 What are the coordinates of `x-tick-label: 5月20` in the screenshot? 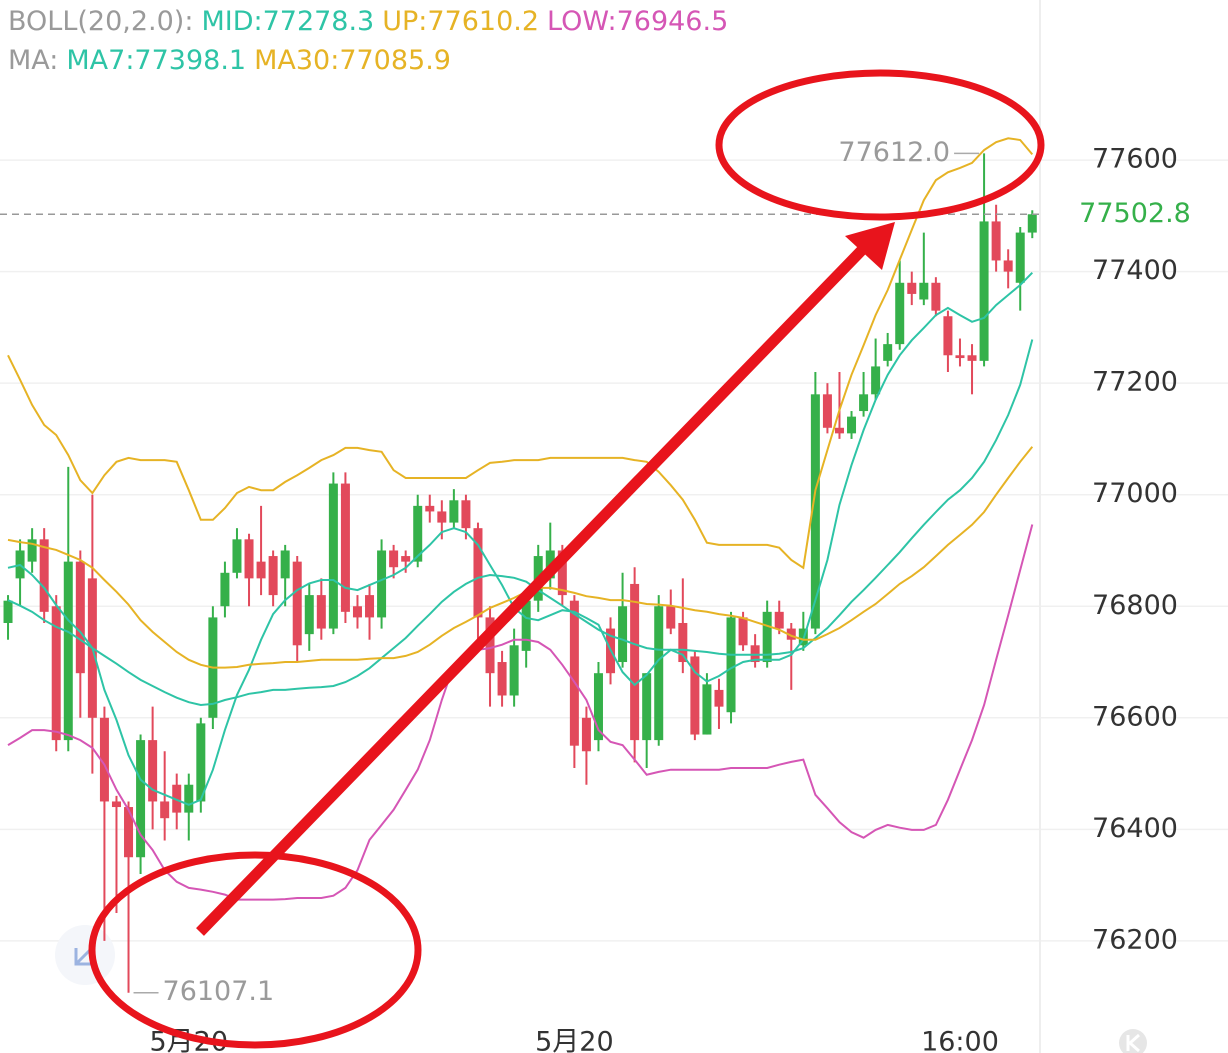 It's located at (574, 1040).